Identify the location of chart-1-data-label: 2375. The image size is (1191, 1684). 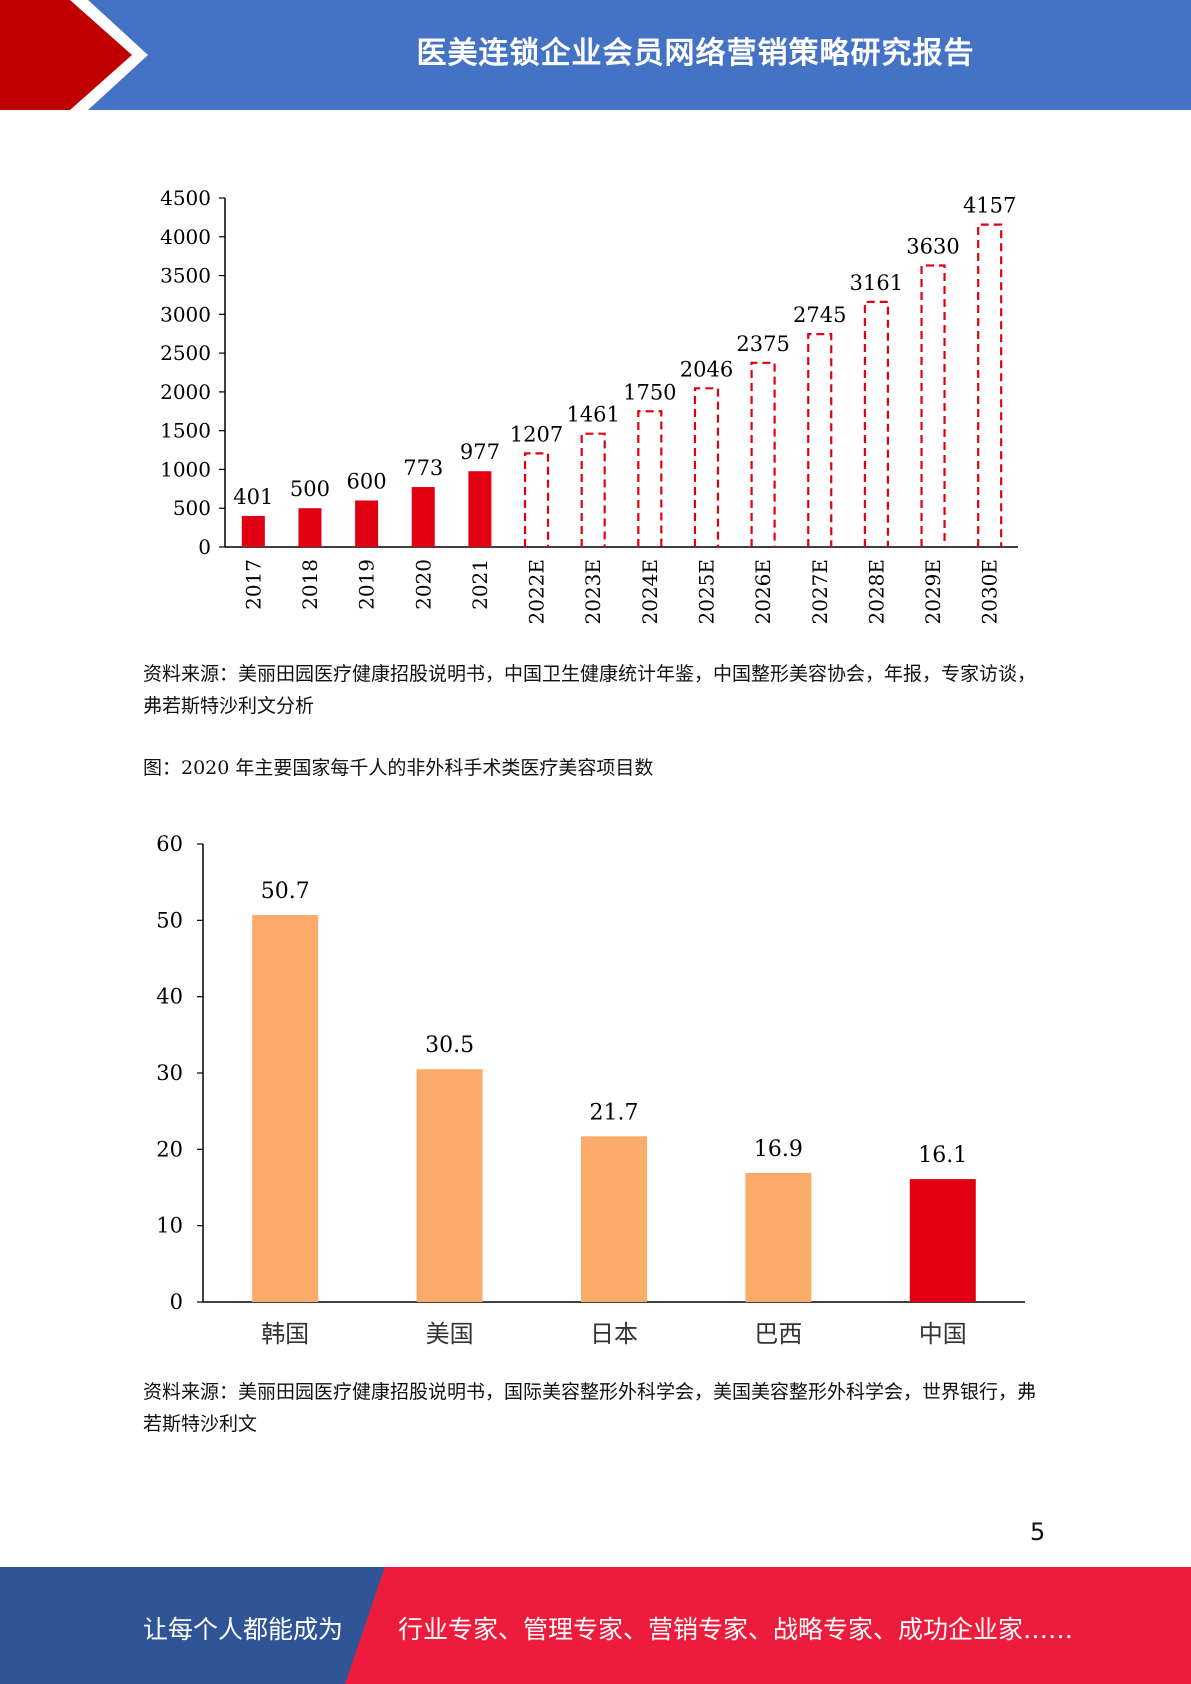
(762, 344).